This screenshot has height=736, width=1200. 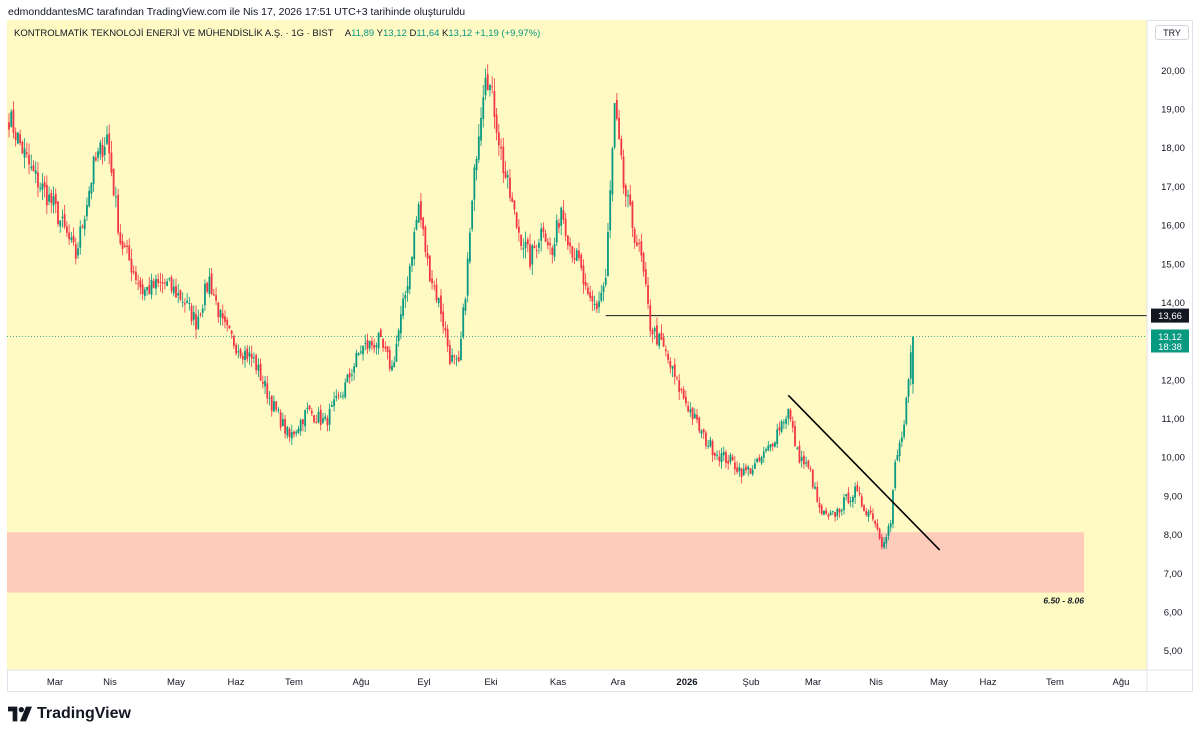 What do you see at coordinates (69, 714) in the screenshot?
I see `tradingview-logo: TradingView` at bounding box center [69, 714].